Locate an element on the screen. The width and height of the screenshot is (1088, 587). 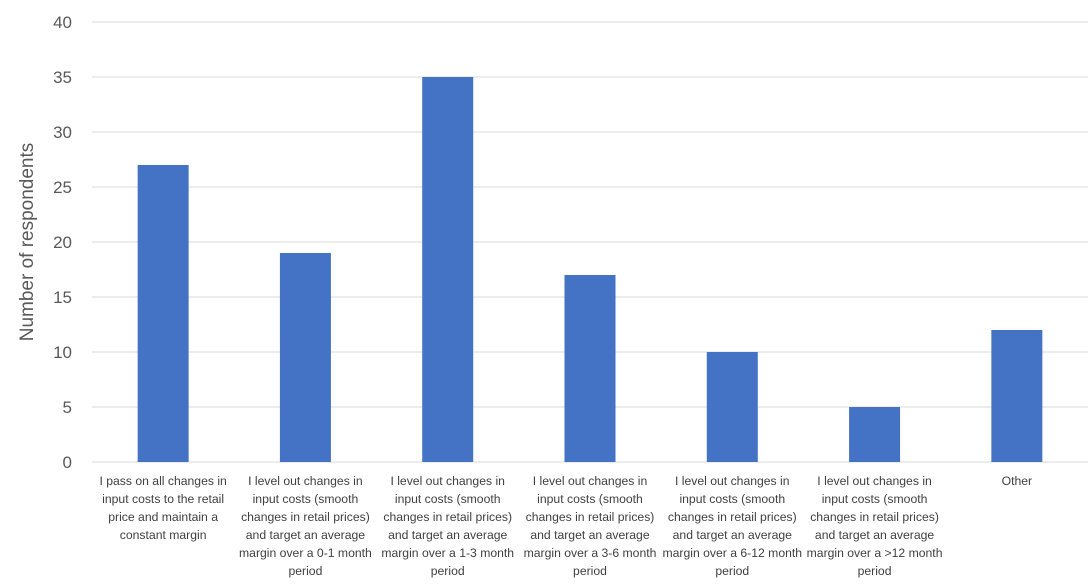
y-tick-label: 20 is located at coordinates (62, 242).